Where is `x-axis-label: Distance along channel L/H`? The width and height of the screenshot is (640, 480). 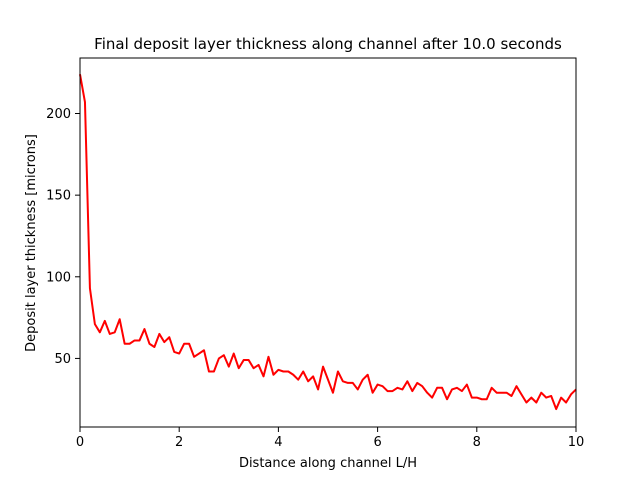 x-axis-label: Distance along channel L/H is located at coordinates (328, 463).